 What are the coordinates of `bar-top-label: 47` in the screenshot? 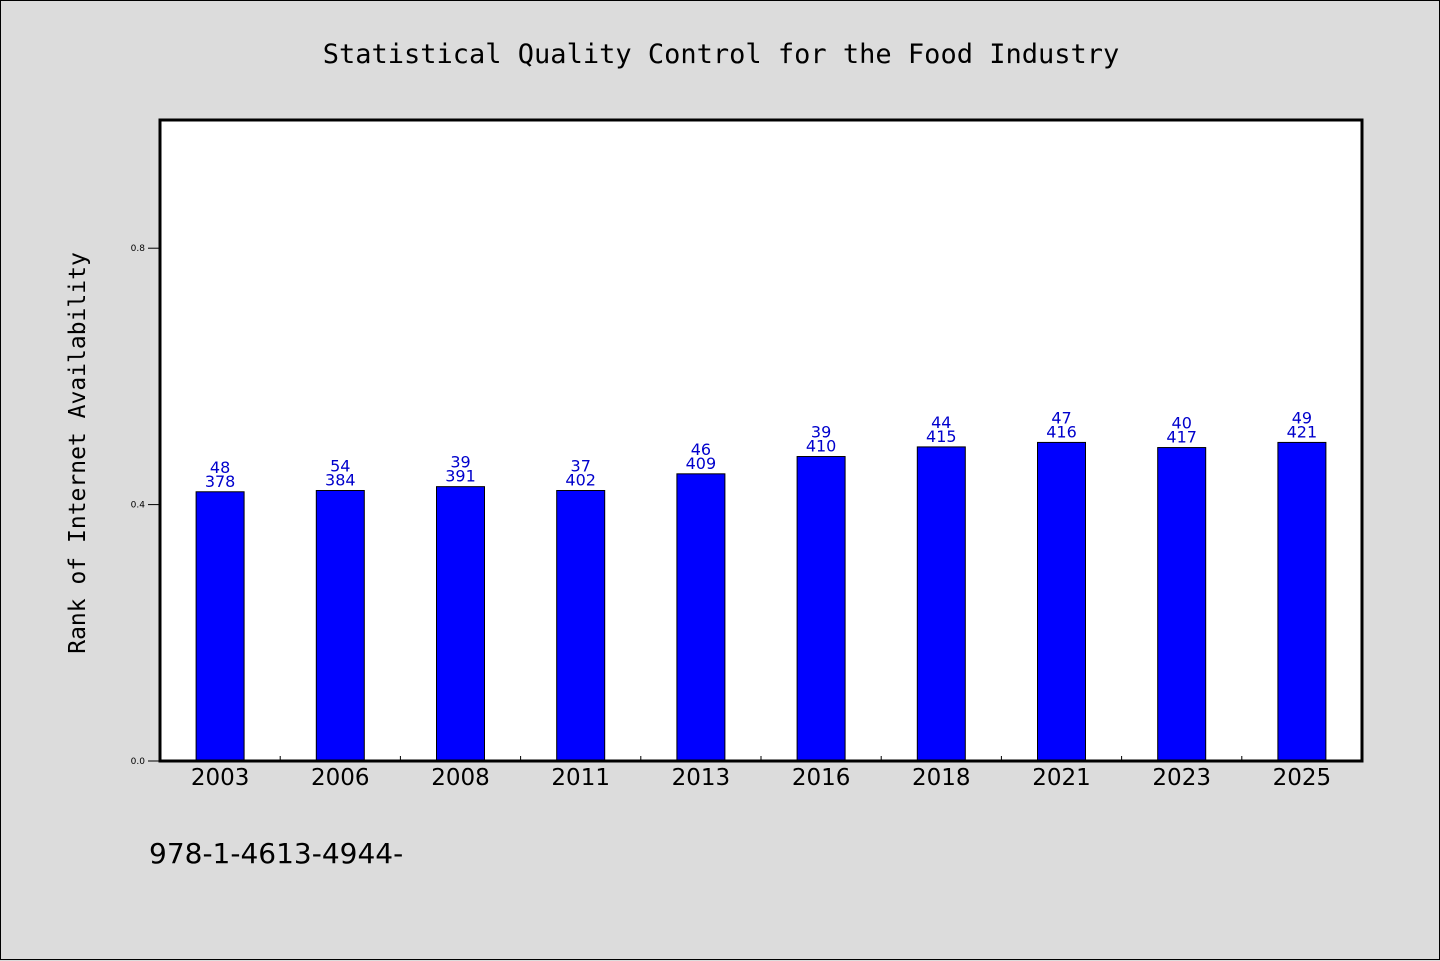 It's located at (1061, 417).